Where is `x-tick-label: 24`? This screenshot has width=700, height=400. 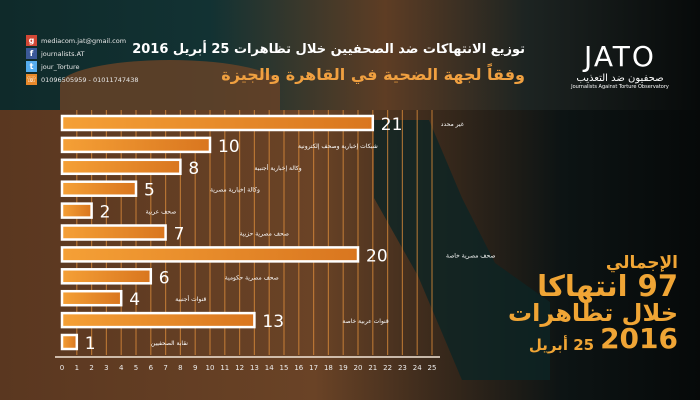
x-tick-label: 24 is located at coordinates (417, 368).